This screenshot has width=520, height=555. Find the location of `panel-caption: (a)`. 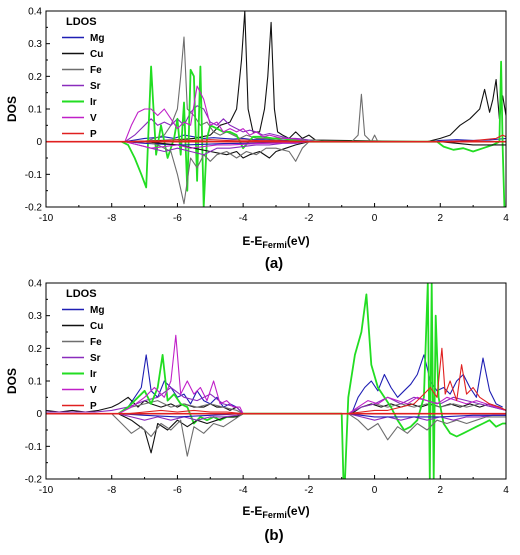

panel-caption: (a) is located at coordinates (274, 263).